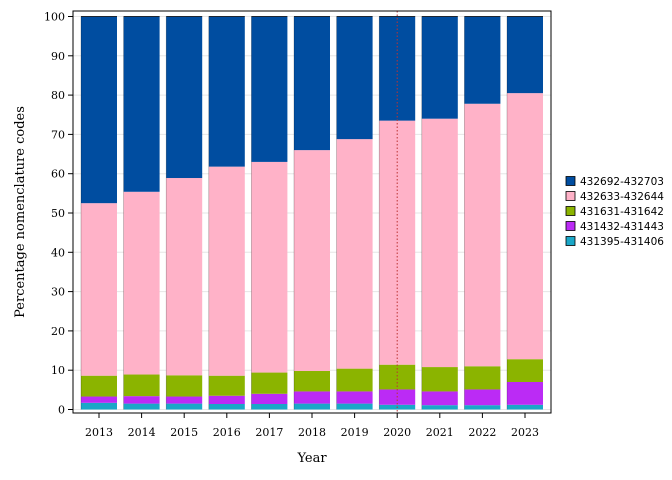 The image size is (672, 480). Describe the element at coordinates (622, 242) in the screenshot. I see `legend-label: 431395-431406` at that location.